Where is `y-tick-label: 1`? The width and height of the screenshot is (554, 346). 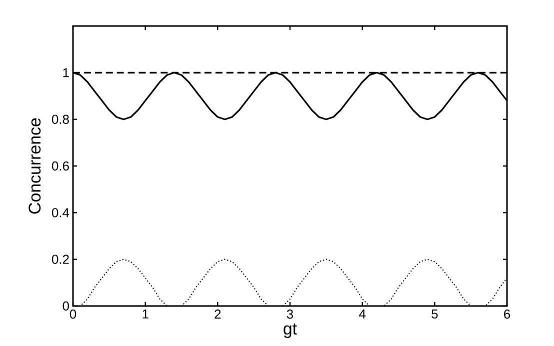
y-tick-label: 1 is located at coordinates (66, 73).